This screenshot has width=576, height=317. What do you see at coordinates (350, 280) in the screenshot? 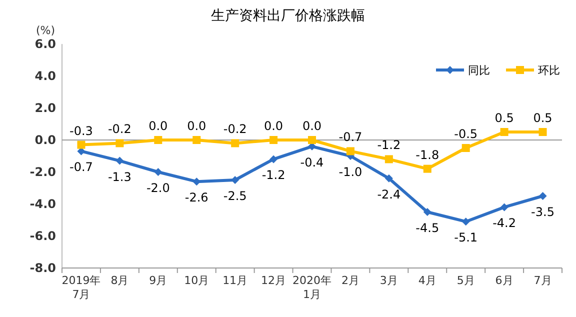
I see `x-tick-label: 2月` at bounding box center [350, 280].